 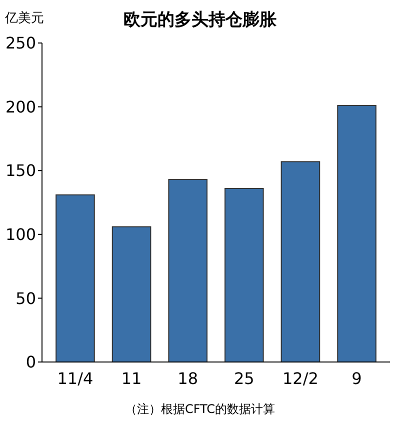 I want to click on x-tick-label: 9, so click(x=357, y=378).